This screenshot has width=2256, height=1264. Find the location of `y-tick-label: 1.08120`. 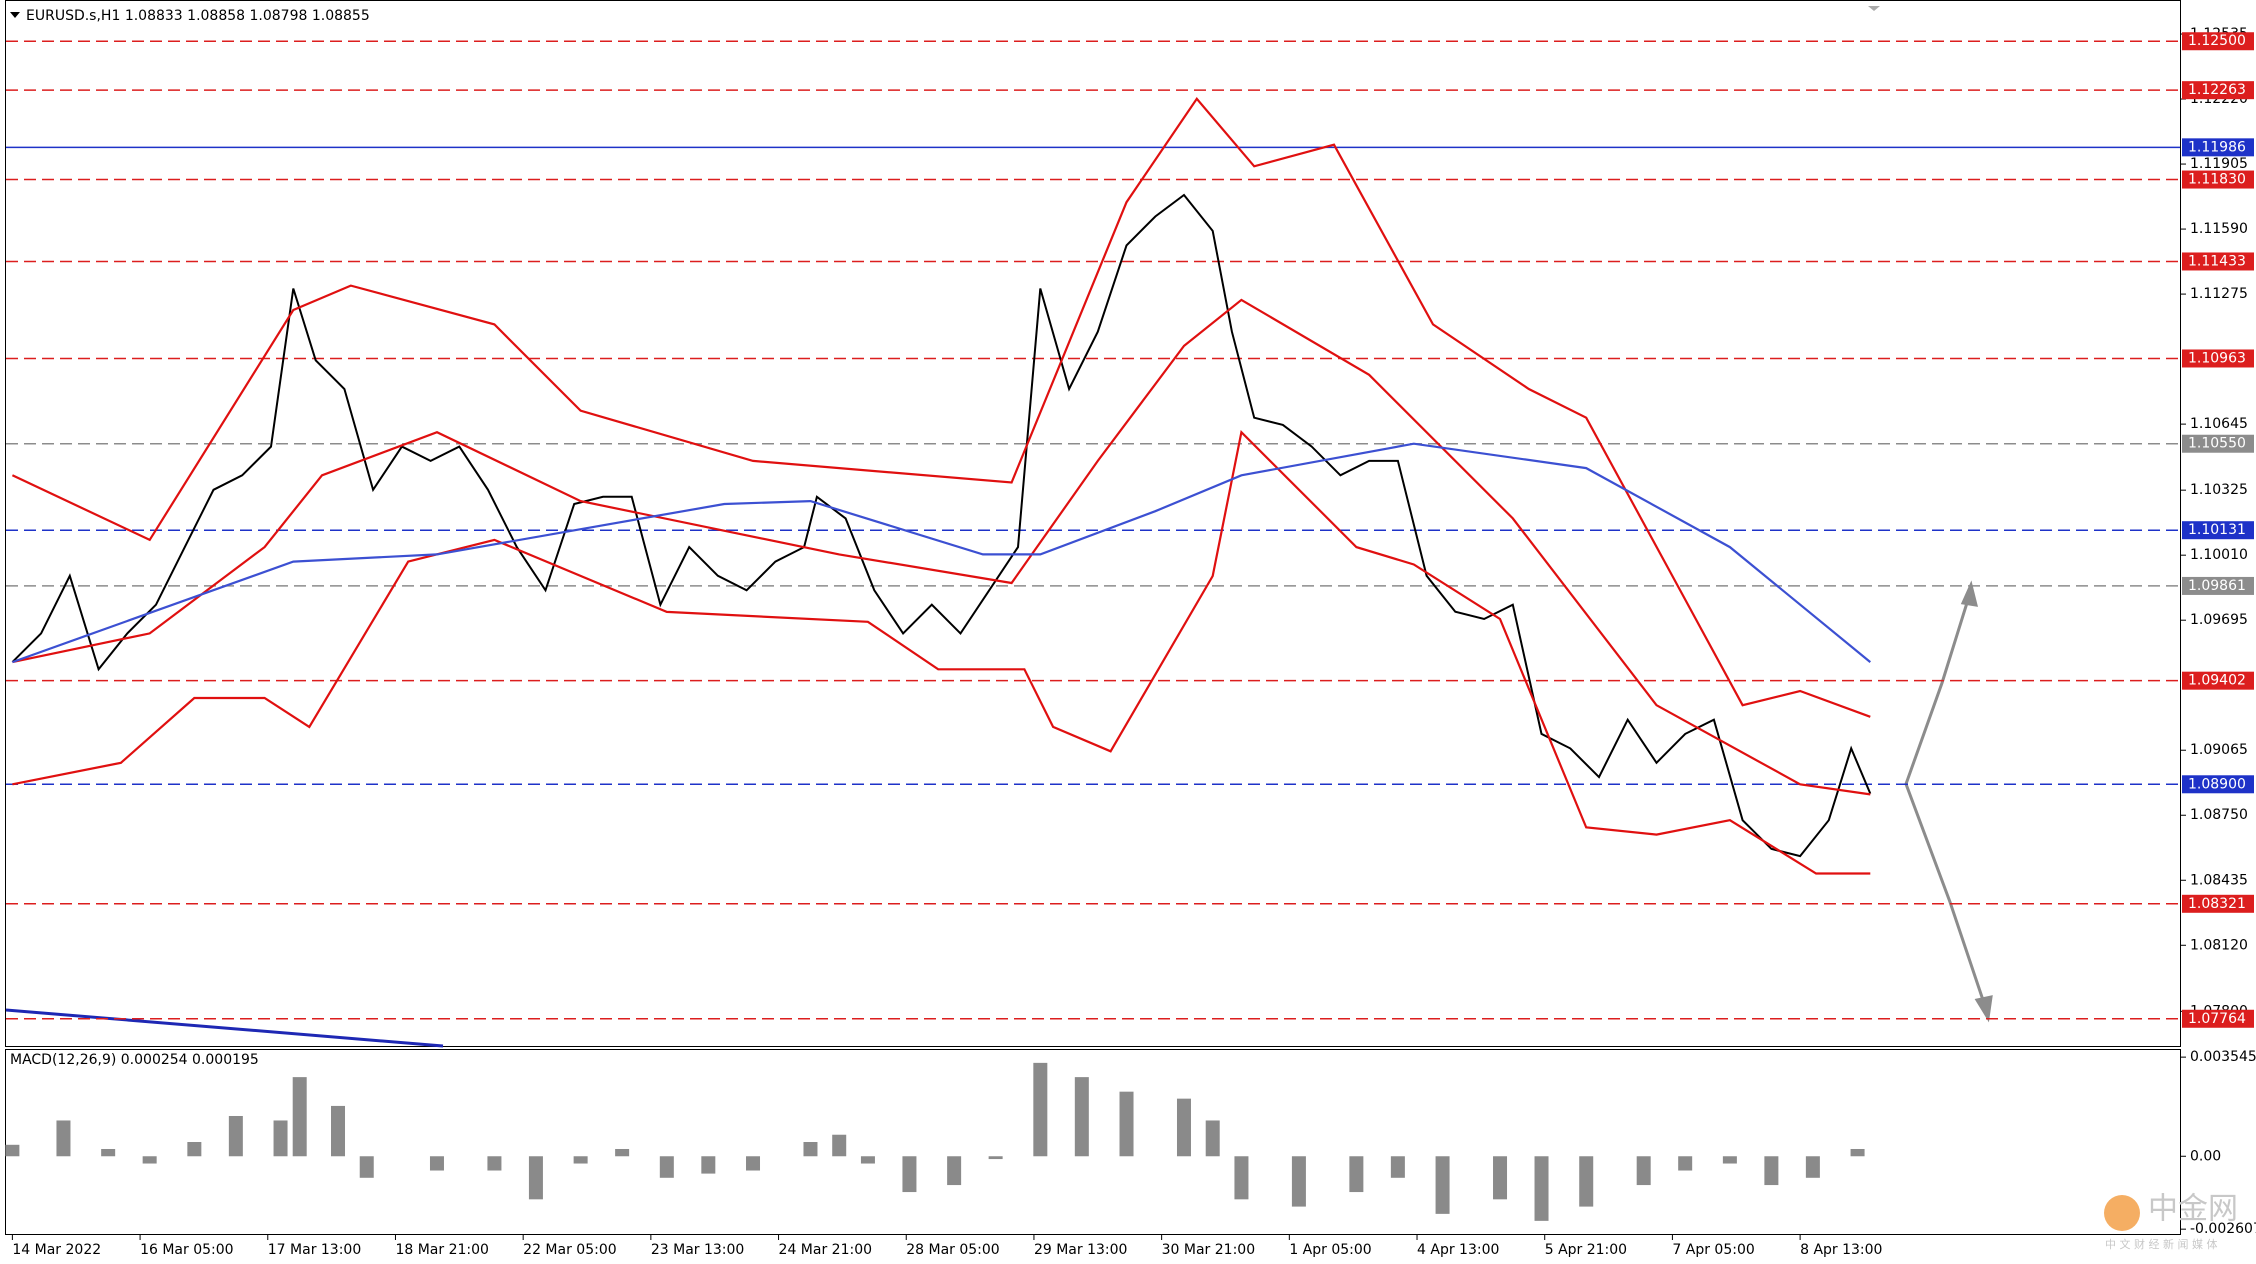

y-tick-label: 1.08120 is located at coordinates (2219, 945).